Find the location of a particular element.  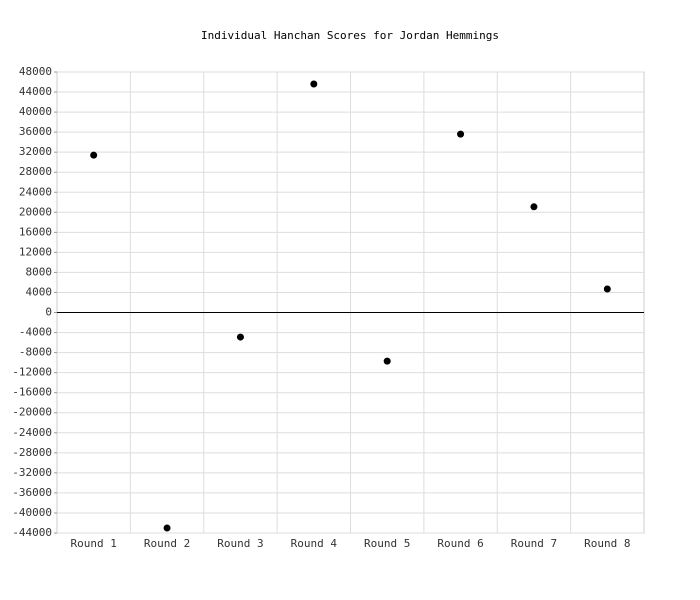

y-tick-label: 24000 is located at coordinates (35, 191).